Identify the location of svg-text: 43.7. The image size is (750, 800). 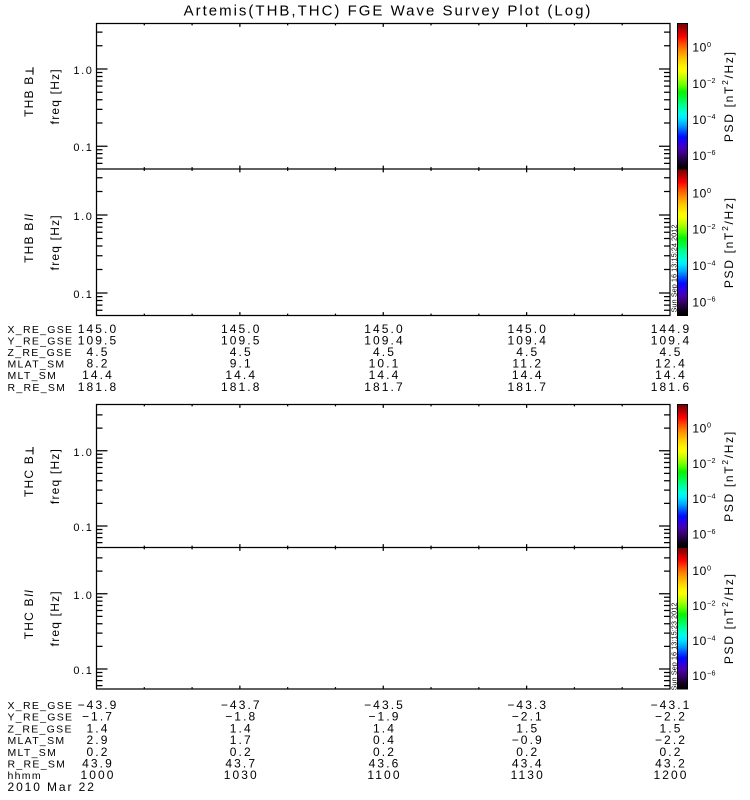
(241, 764).